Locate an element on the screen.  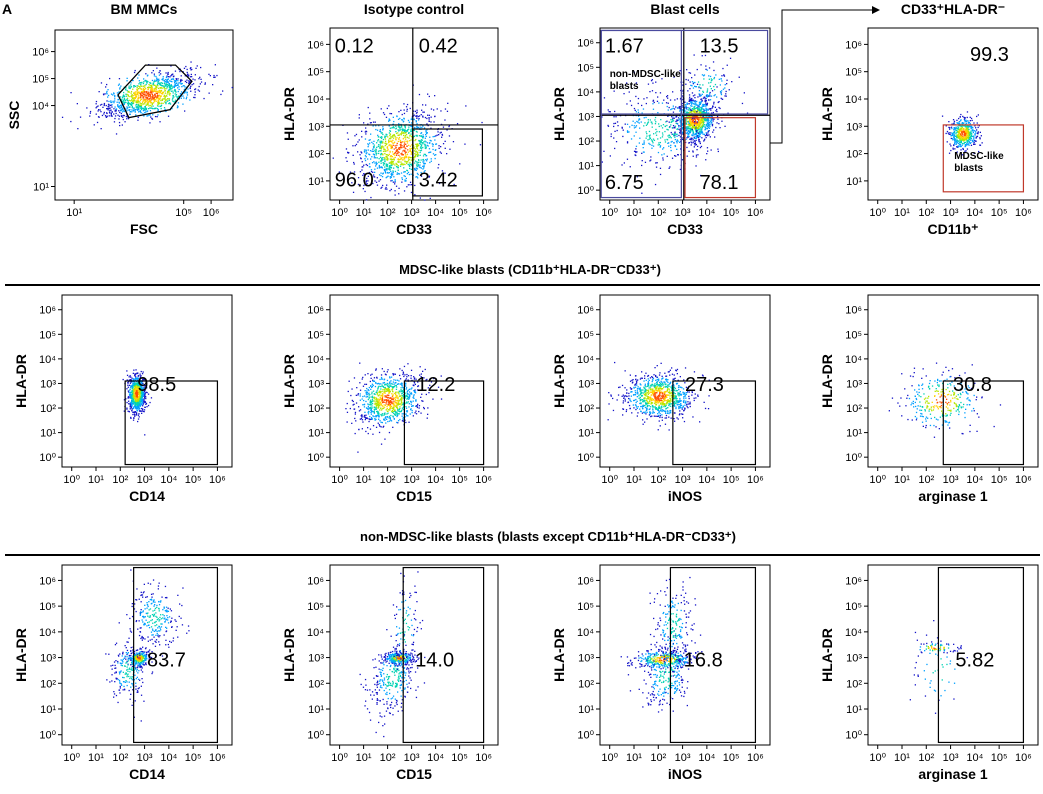
plot-title: CD33⁺HLA-DR⁻ is located at coordinates (953, 9).